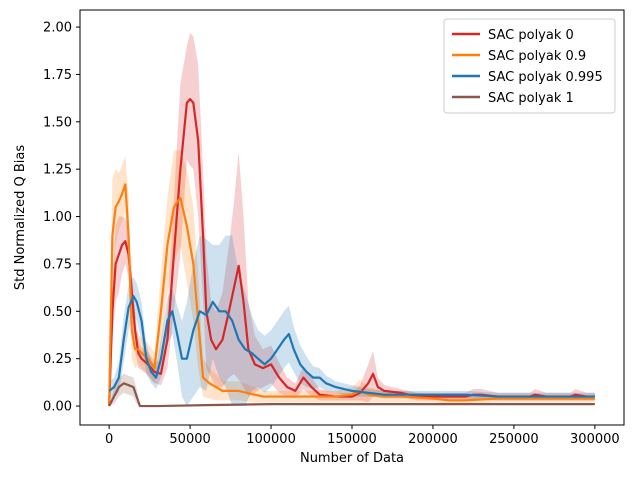 The height and width of the screenshot is (480, 640). I want to click on legend-entry-label: SAC polyak 0, so click(531, 35).